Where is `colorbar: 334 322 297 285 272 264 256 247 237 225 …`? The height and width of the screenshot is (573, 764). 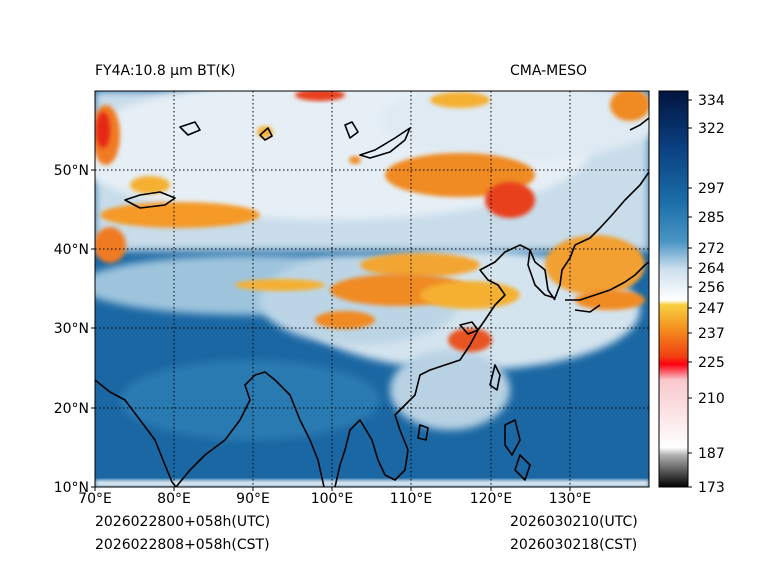 colorbar: 334 322 297 285 272 264 256 247 237 225 … is located at coordinates (691, 293).